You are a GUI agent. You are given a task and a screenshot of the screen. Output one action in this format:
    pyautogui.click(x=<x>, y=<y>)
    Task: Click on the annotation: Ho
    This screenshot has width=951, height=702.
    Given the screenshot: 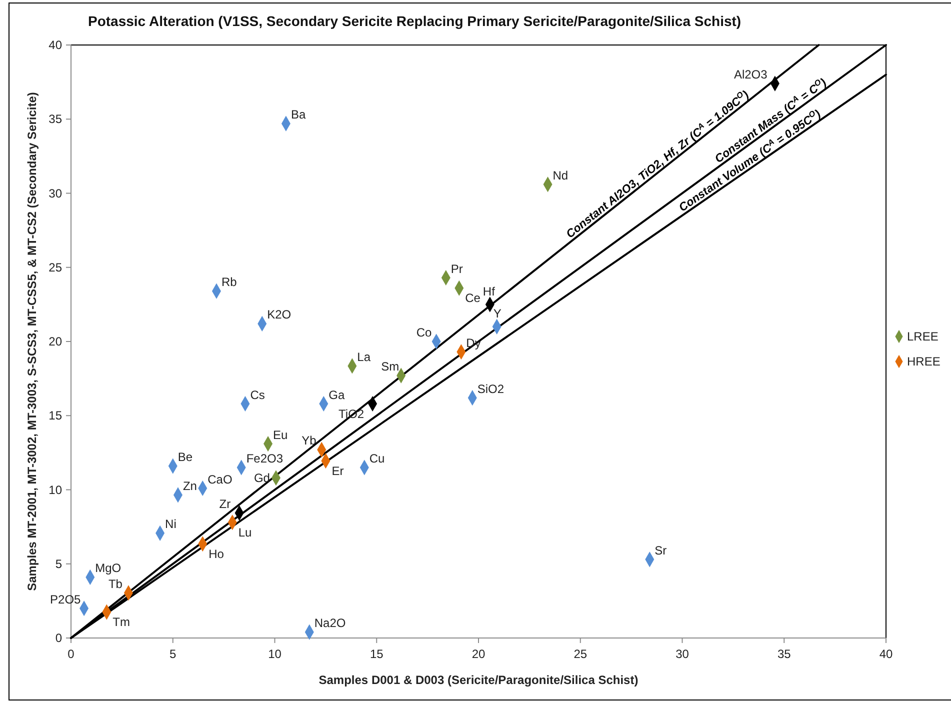 What is the action you would take?
    pyautogui.click(x=216, y=553)
    